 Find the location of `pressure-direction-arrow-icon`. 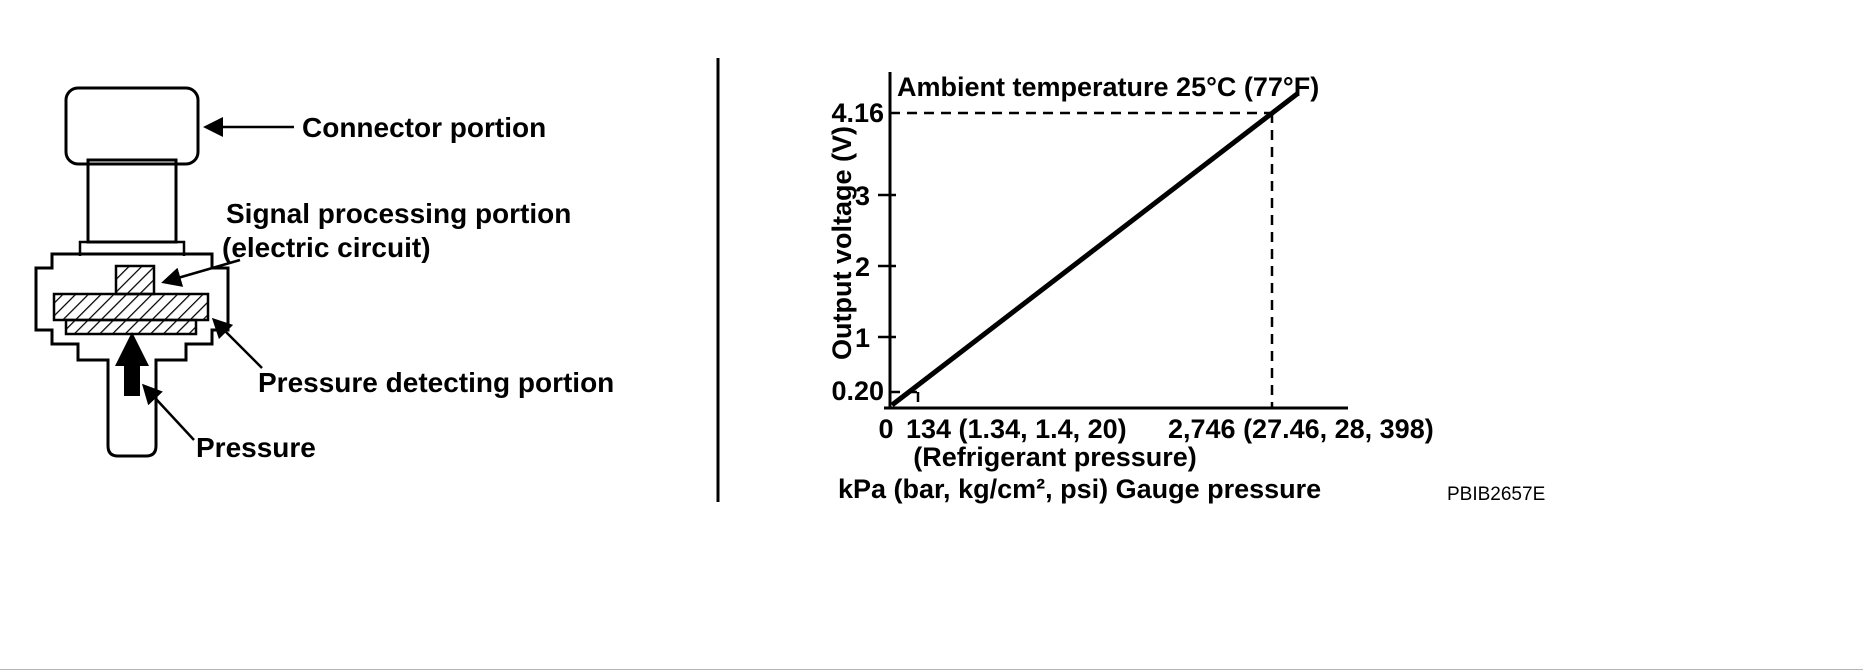

pressure-direction-arrow-icon is located at coordinates (132, 349).